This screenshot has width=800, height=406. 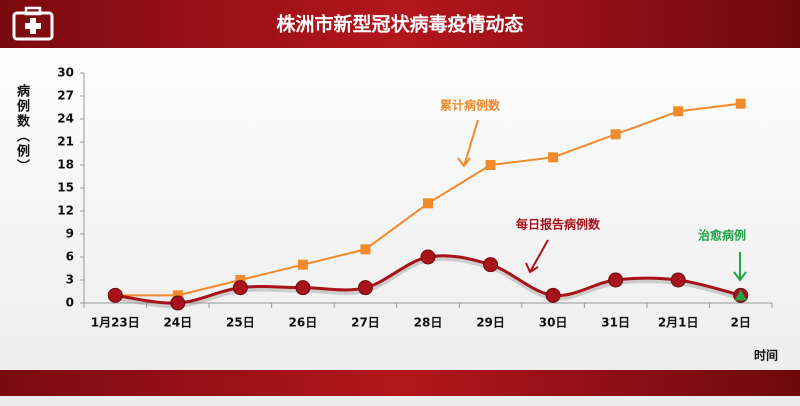 What do you see at coordinates (602, 200) in the screenshot?
I see `arrows` at bounding box center [602, 200].